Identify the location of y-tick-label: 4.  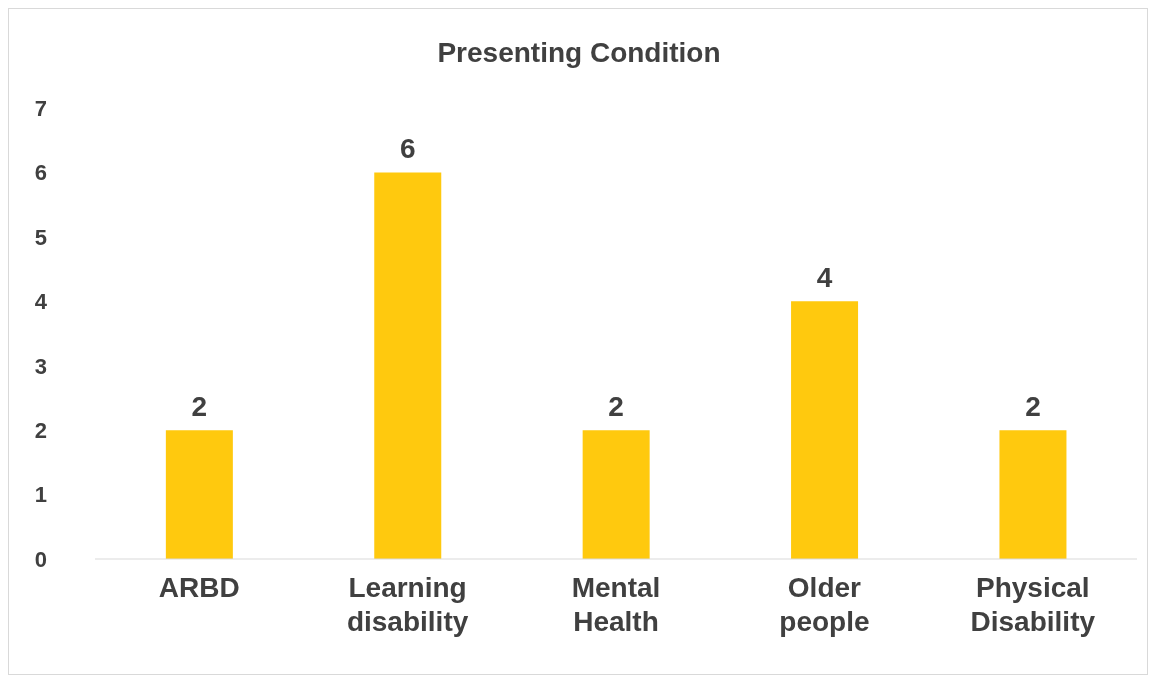
(41, 302).